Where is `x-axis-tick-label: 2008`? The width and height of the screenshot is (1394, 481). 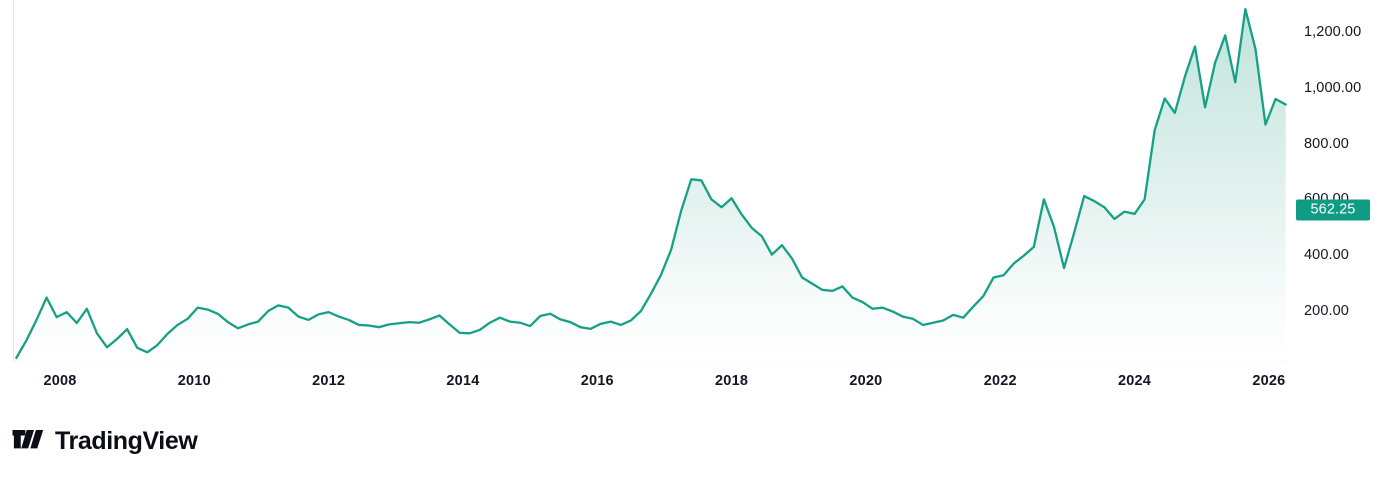
x-axis-tick-label: 2008 is located at coordinates (60, 381).